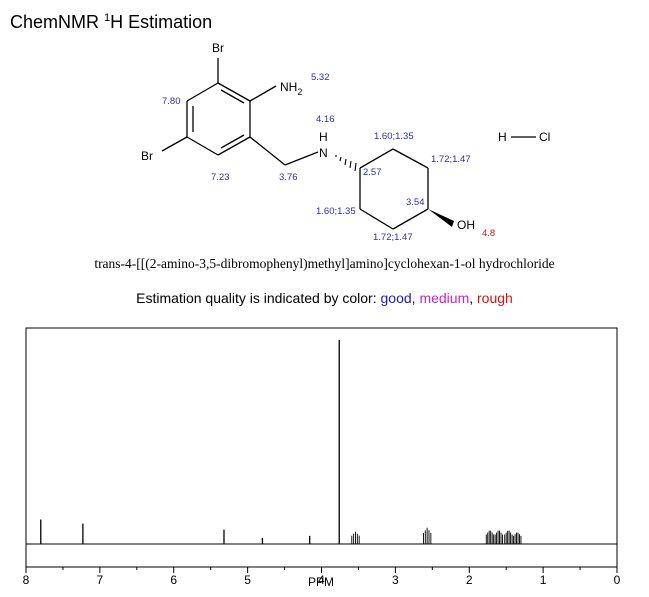 The image size is (649, 597). I want to click on atom-hcl-cl: Cl, so click(544, 137).